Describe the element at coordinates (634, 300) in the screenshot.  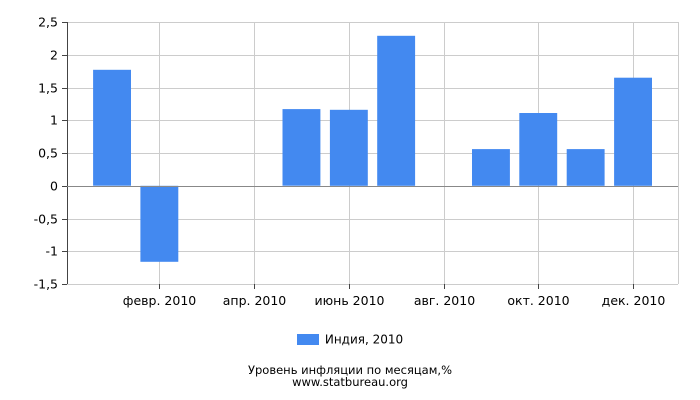
I see `x-tick-label: дек. 2010` at that location.